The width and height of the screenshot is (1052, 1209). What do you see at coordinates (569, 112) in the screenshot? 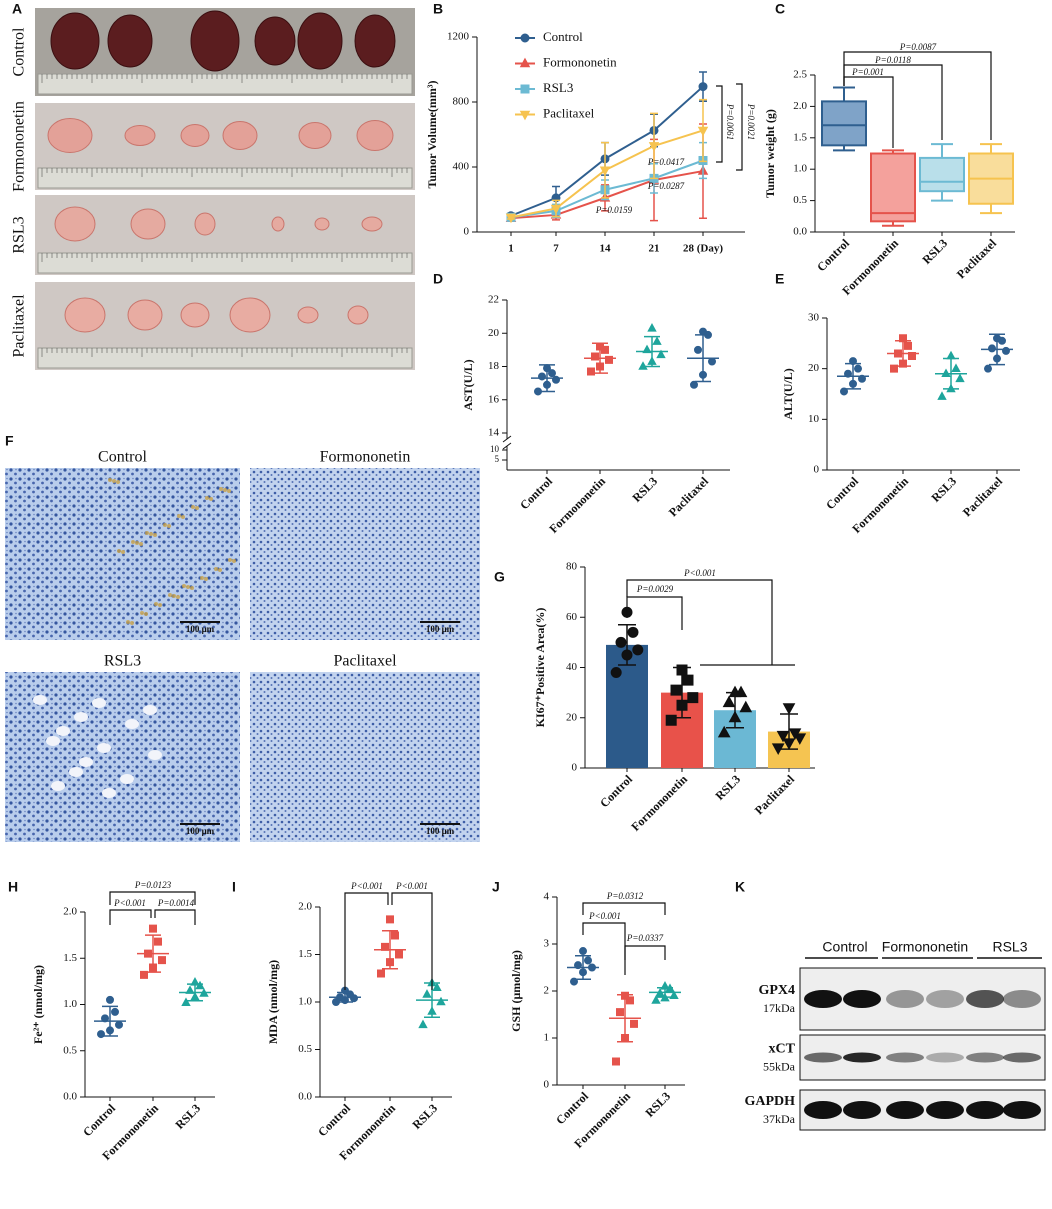
I see `legend-label: Paclitaxel` at bounding box center [569, 112].